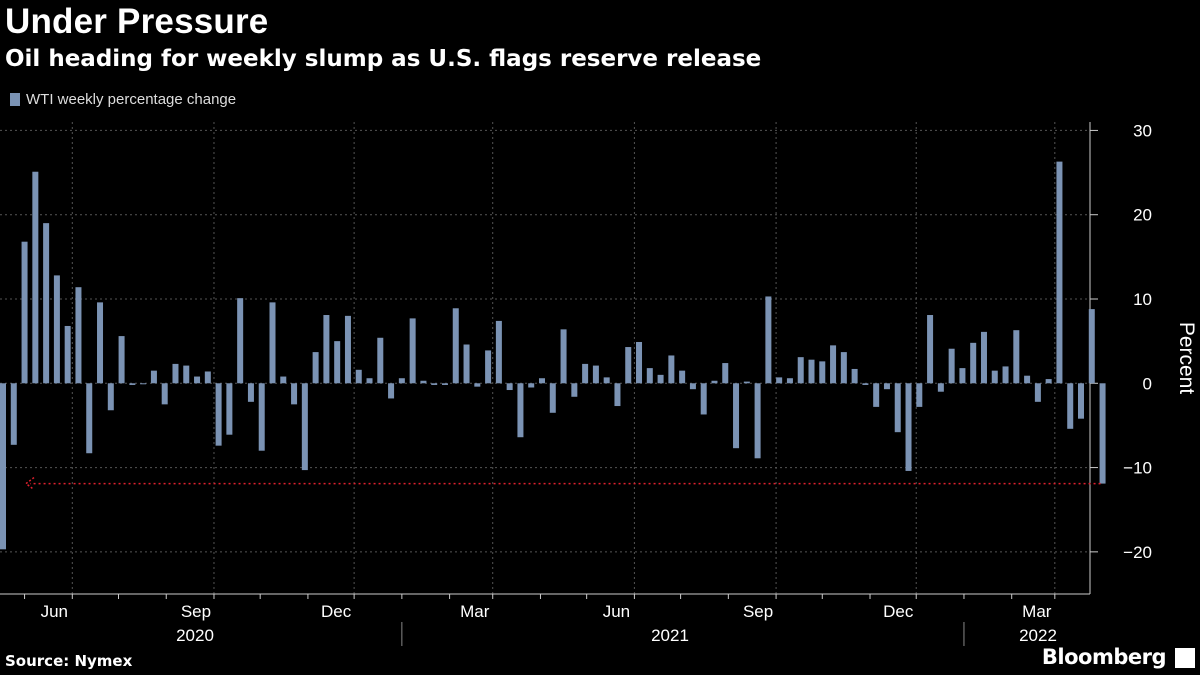 This screenshot has width=1200, height=675. Describe the element at coordinates (137, 21) in the screenshot. I see `chart-title: Under Pressure` at that location.